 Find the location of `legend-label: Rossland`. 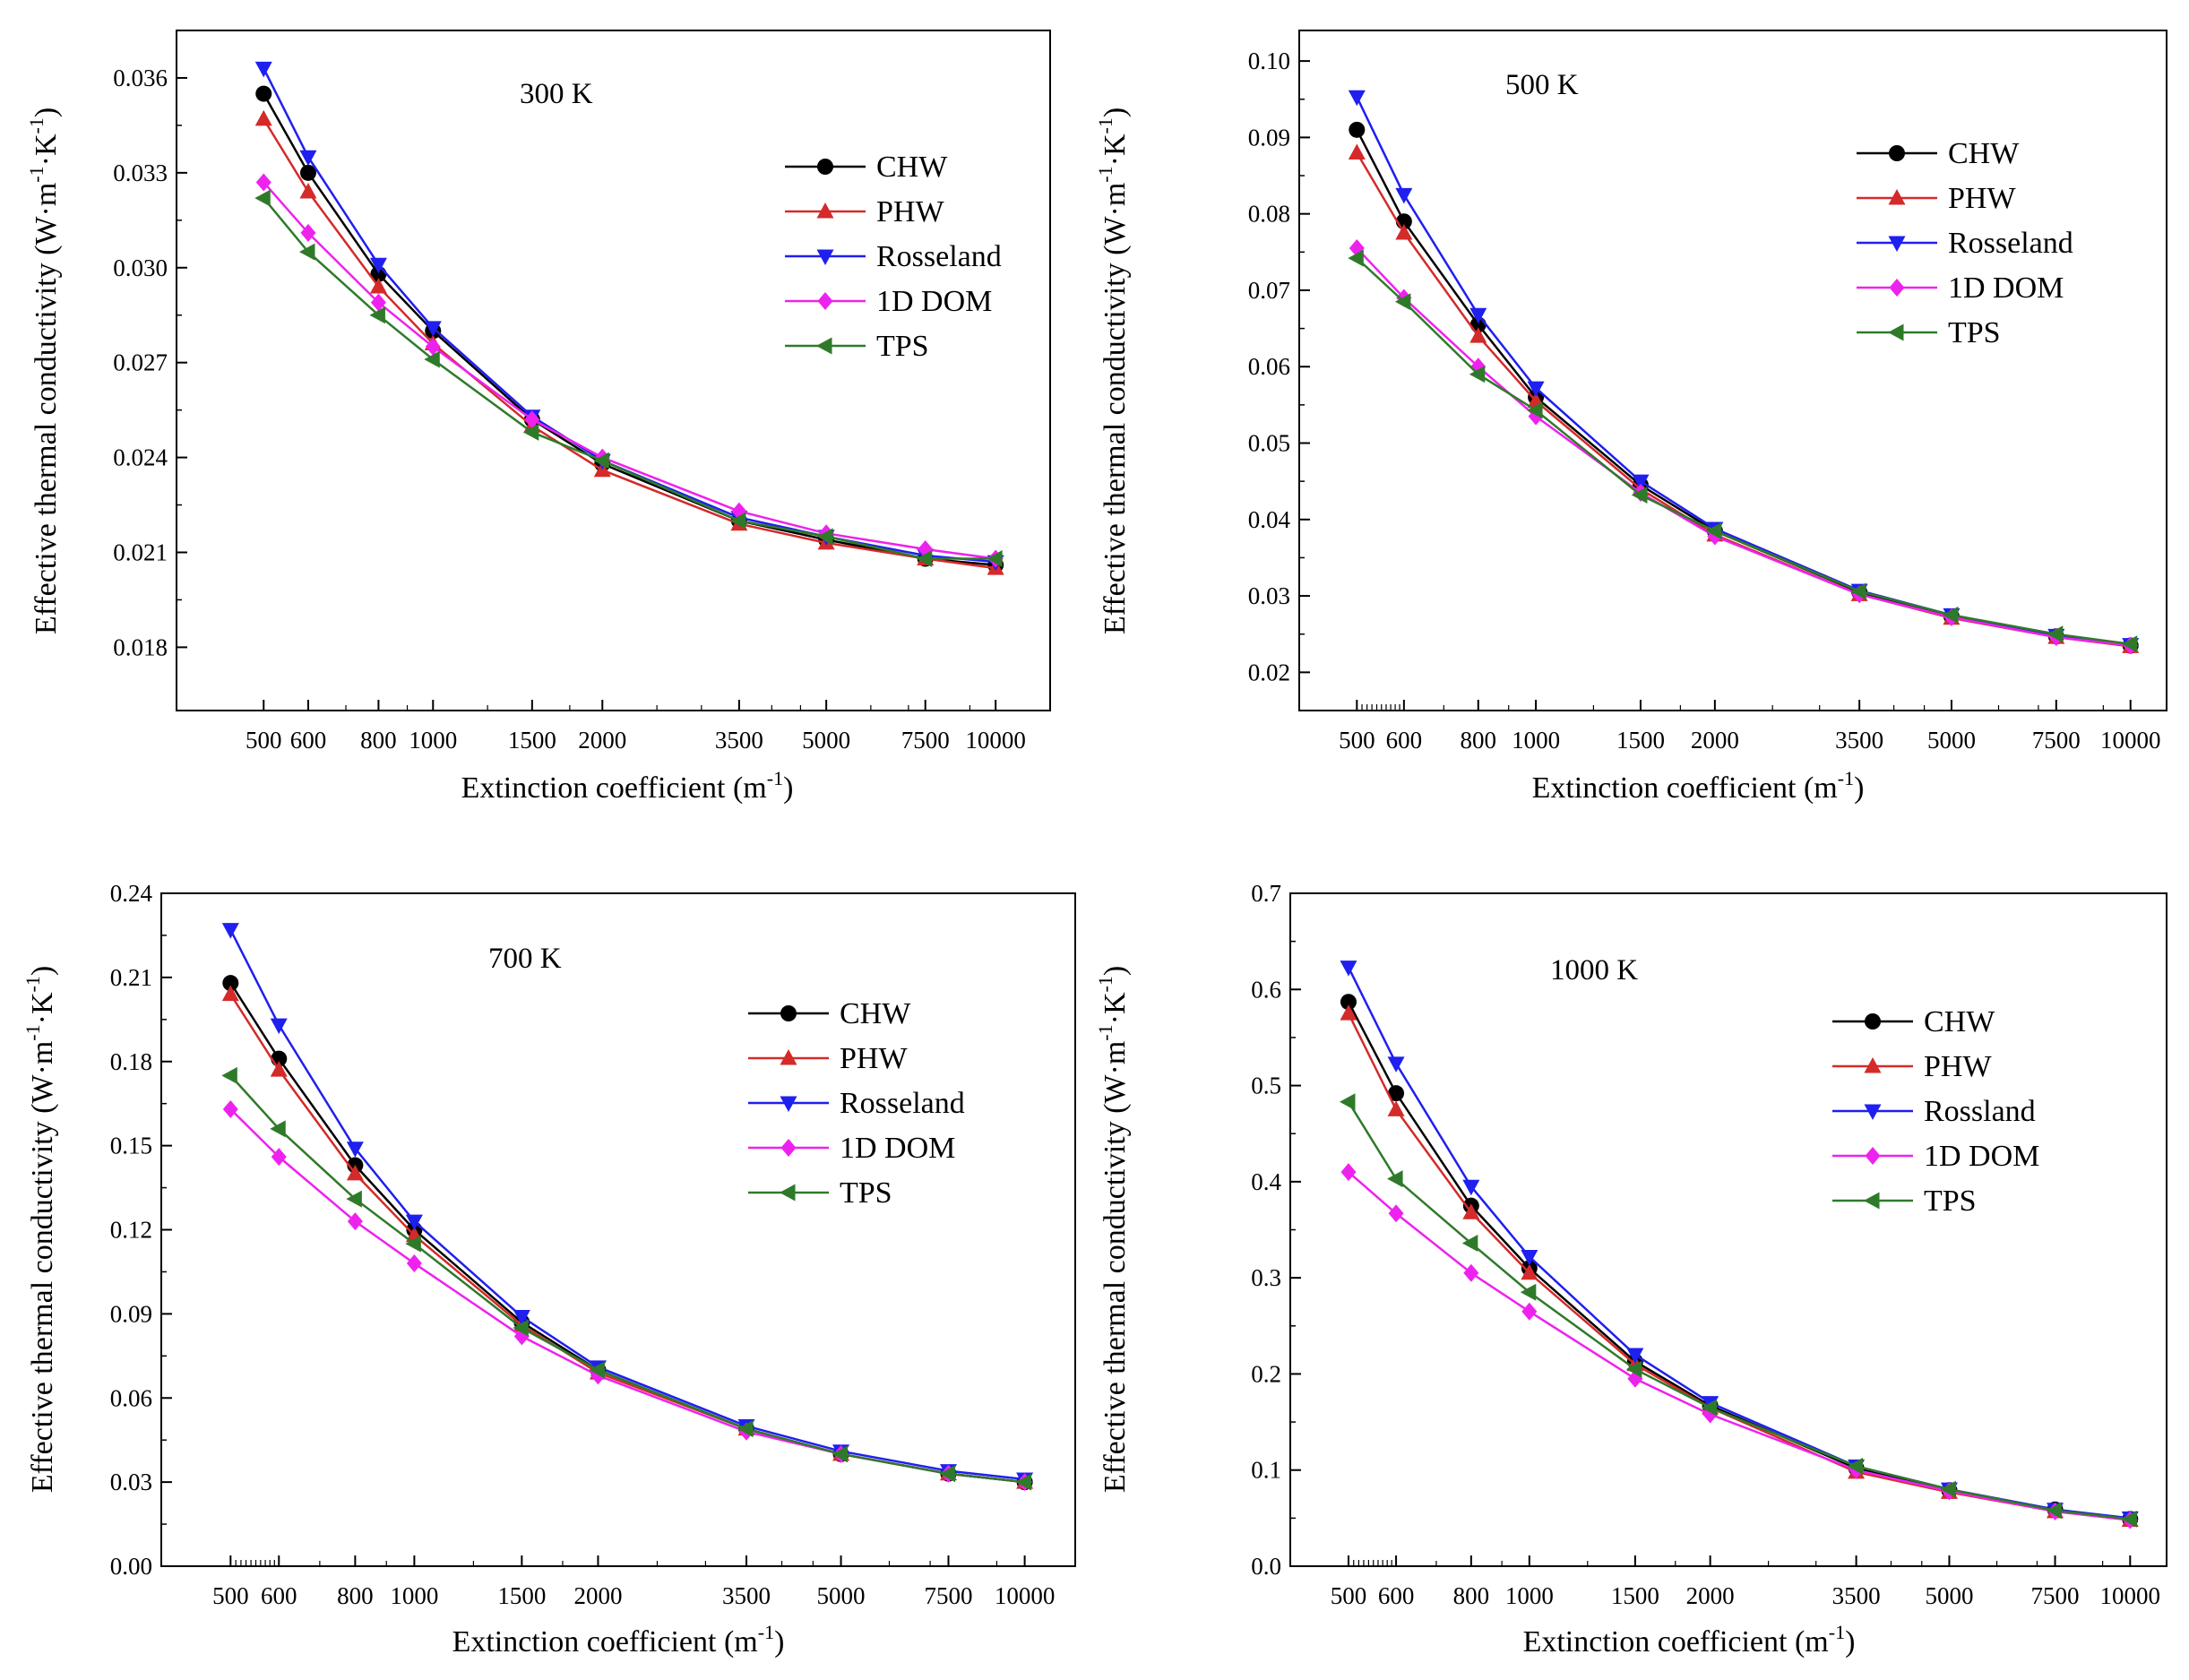

legend-label: Rossland is located at coordinates (1980, 1111).